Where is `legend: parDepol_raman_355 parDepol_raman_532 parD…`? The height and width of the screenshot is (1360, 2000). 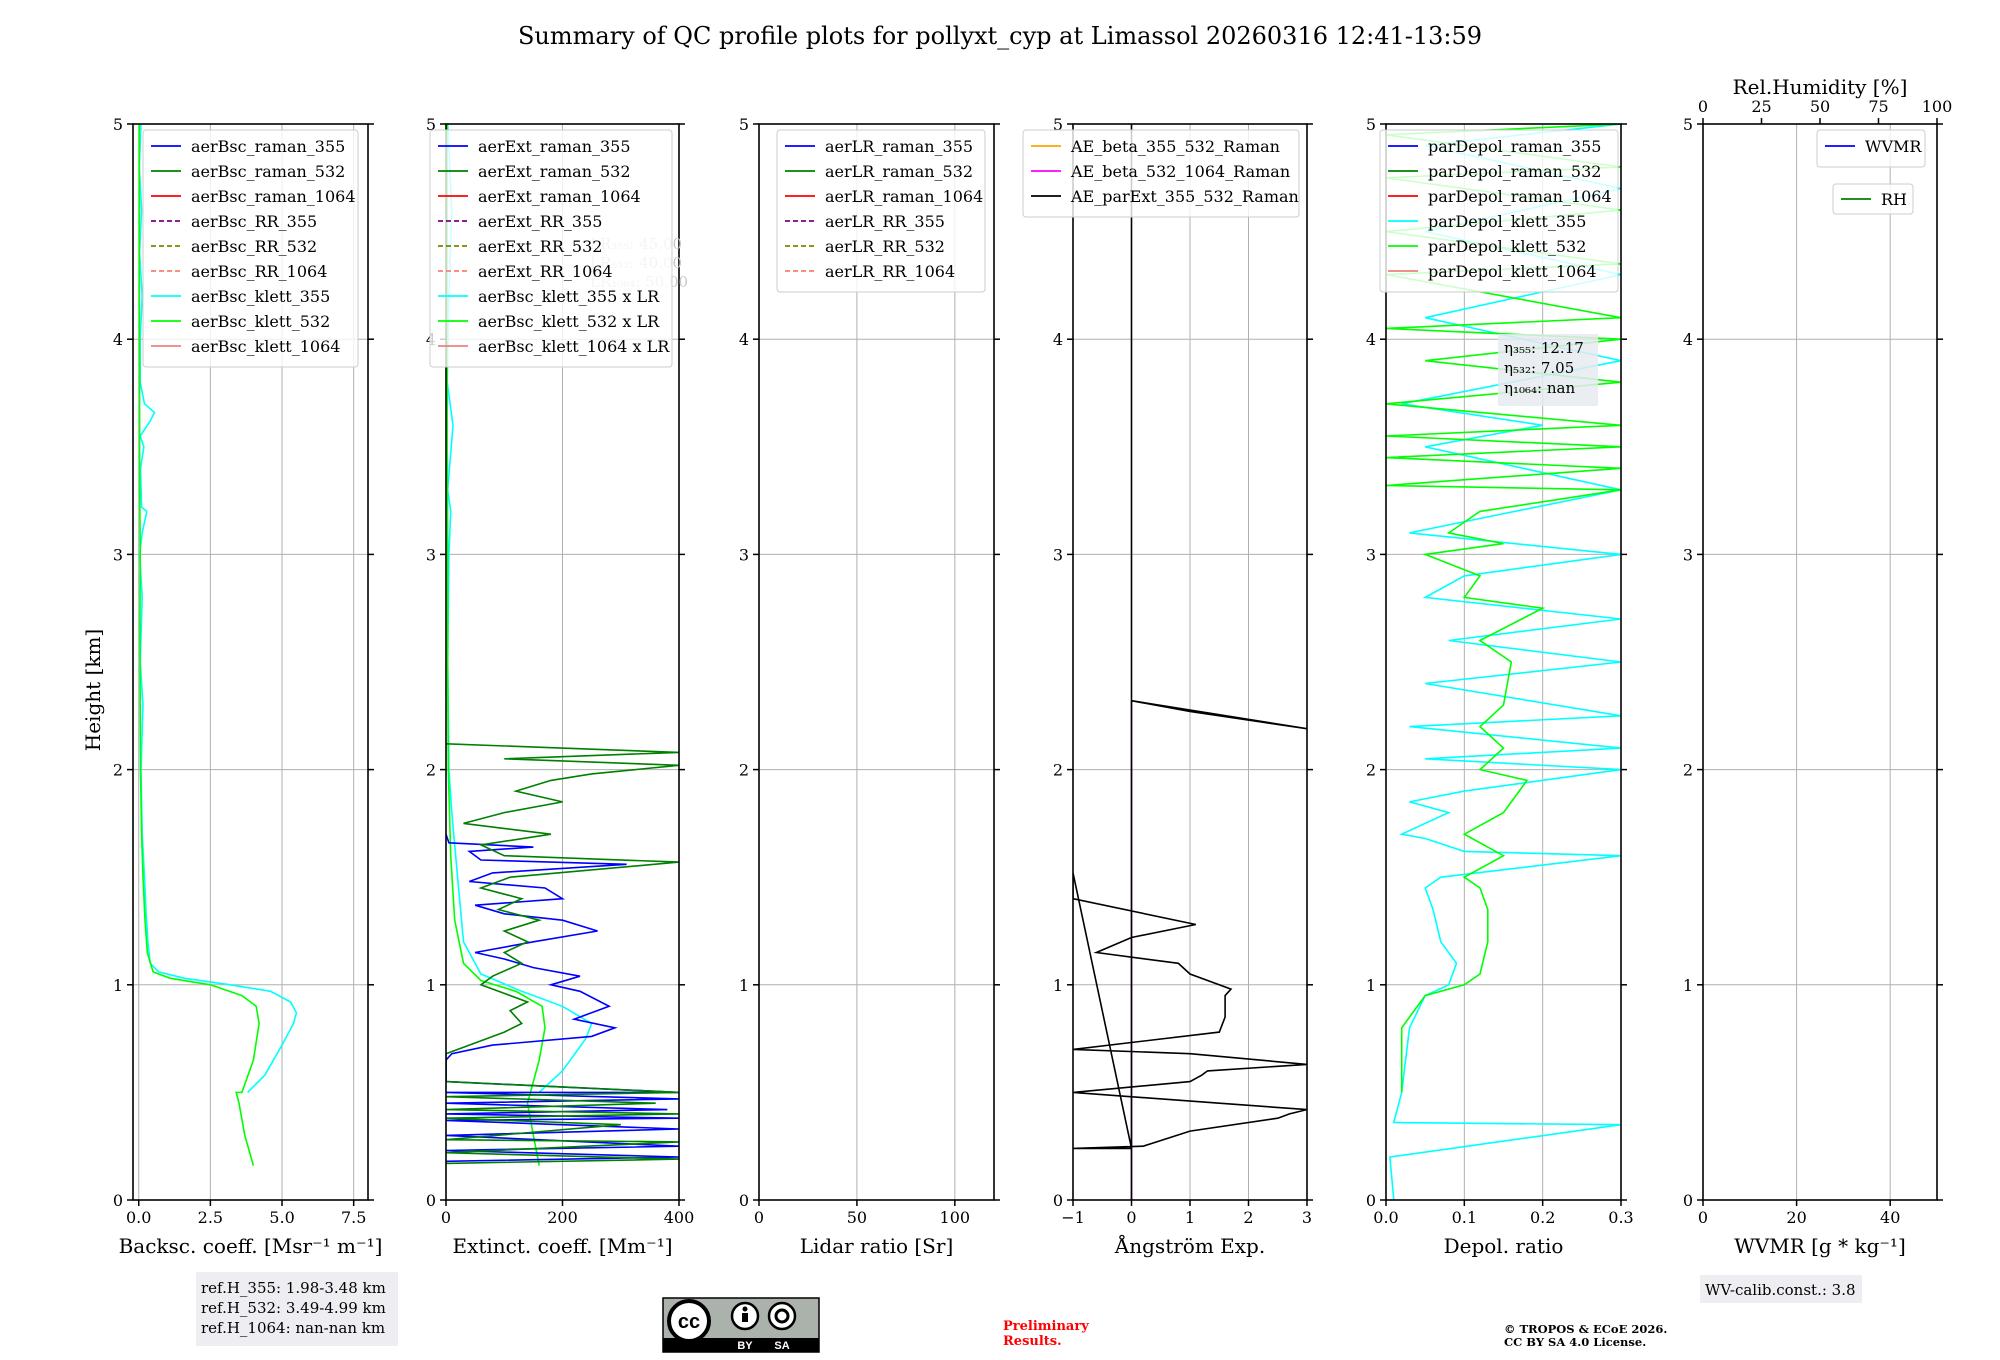
legend: parDepol_raman_355 parDepol_raman_532 parD… is located at coordinates (1499, 211).